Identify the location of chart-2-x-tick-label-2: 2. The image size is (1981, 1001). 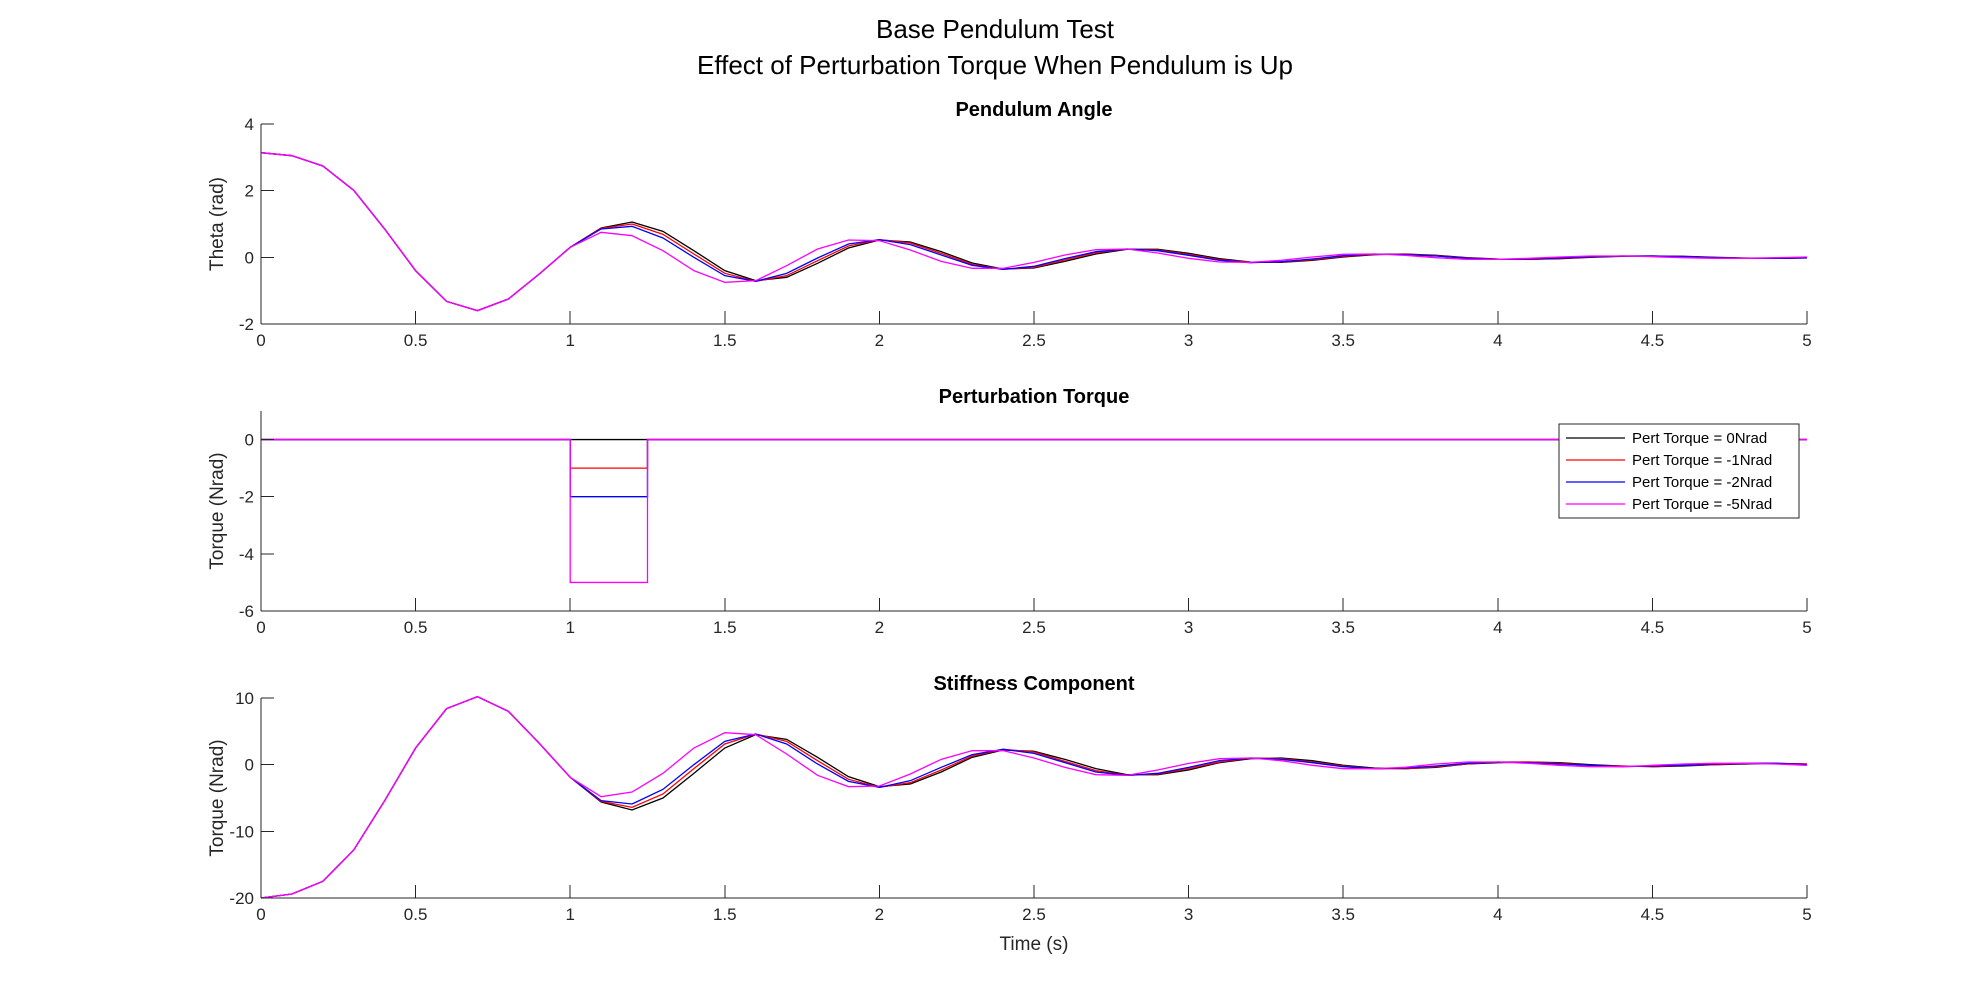
(879, 914).